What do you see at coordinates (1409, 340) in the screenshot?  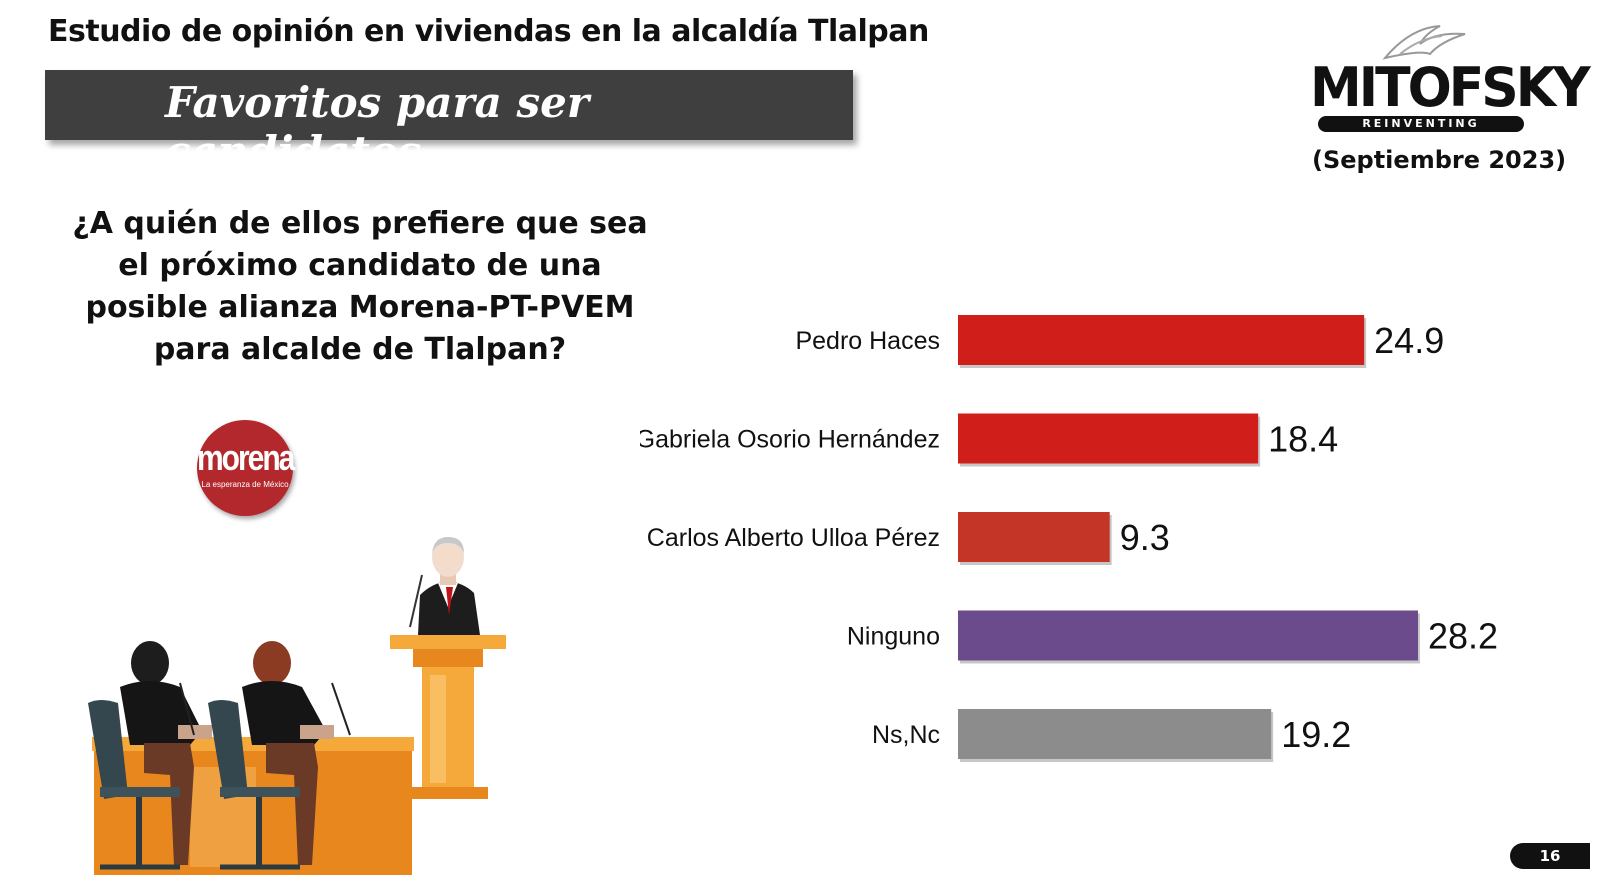 I see `data-label: 24.9` at bounding box center [1409, 340].